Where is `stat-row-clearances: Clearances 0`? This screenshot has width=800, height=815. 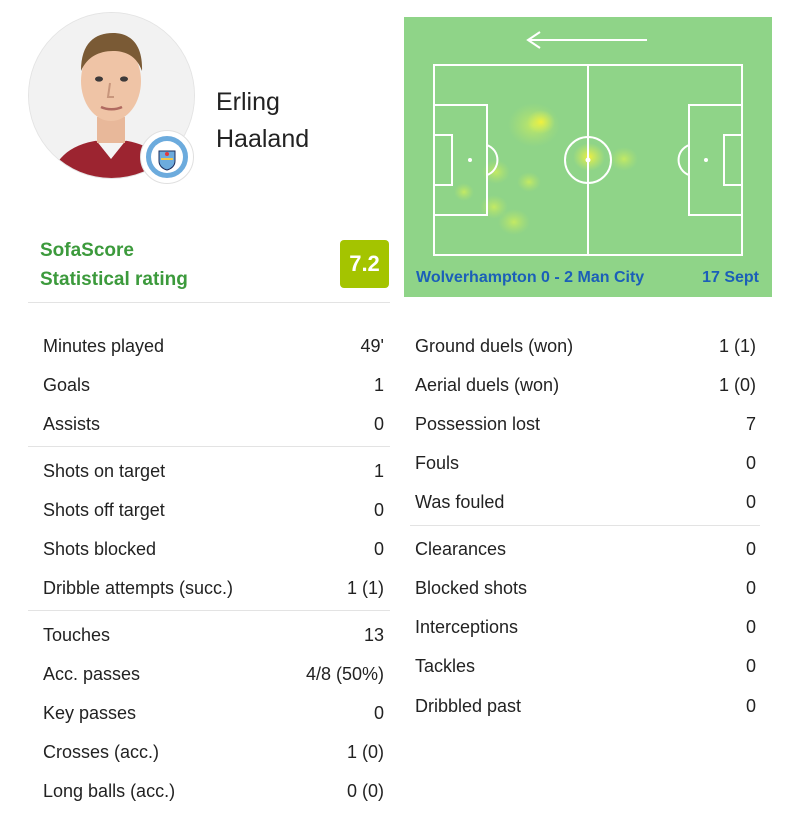
stat-row-clearances: Clearances 0 is located at coordinates (585, 549).